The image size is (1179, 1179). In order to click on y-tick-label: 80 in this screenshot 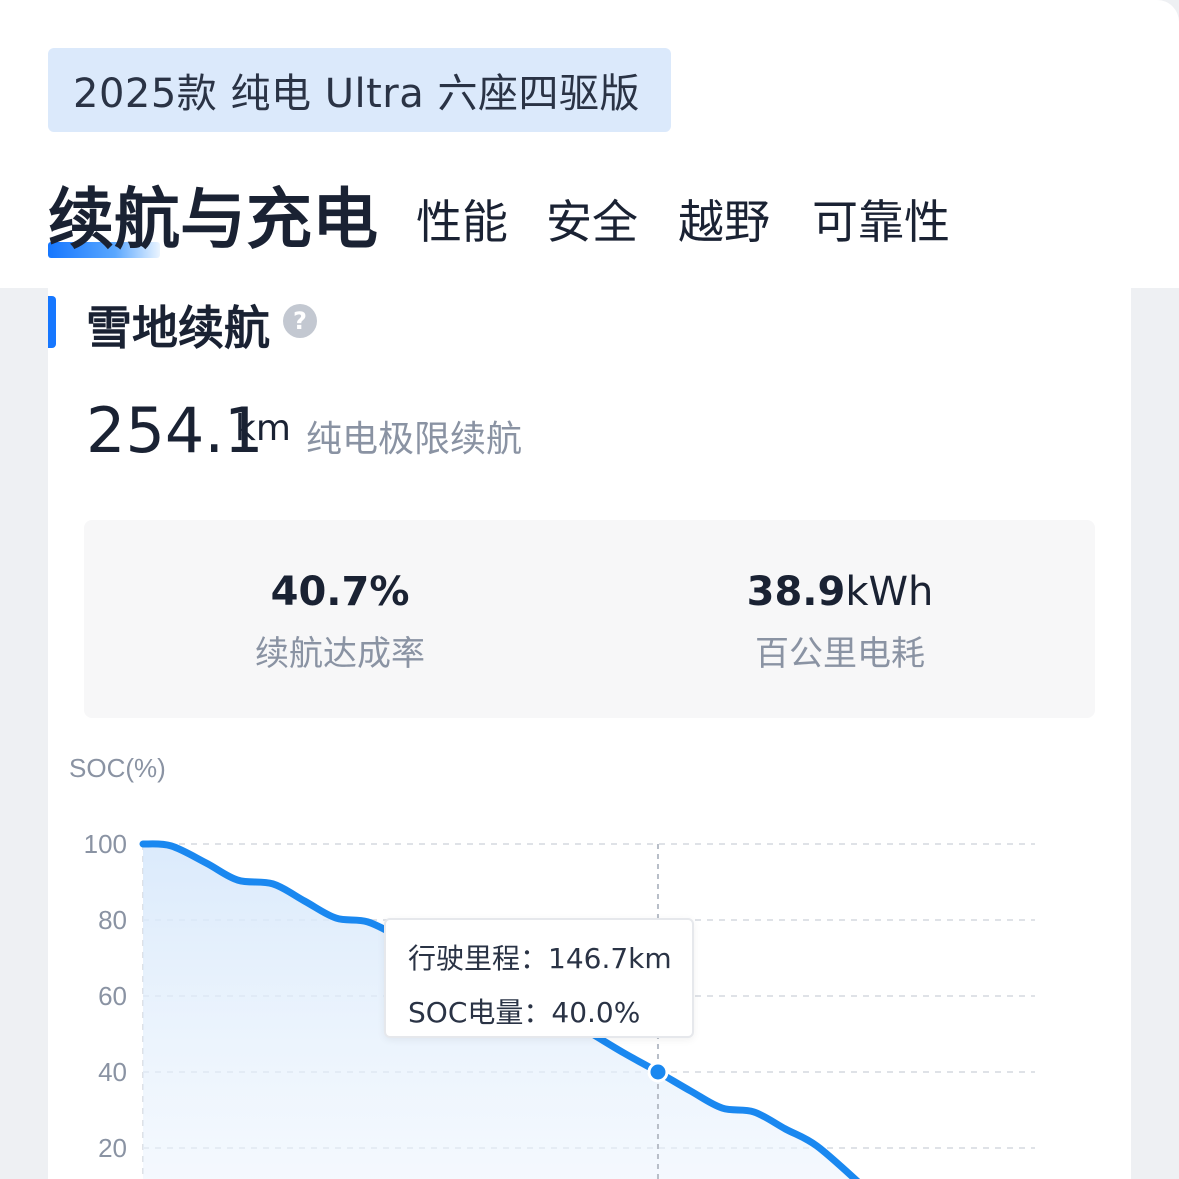, I will do `click(112, 920)`.